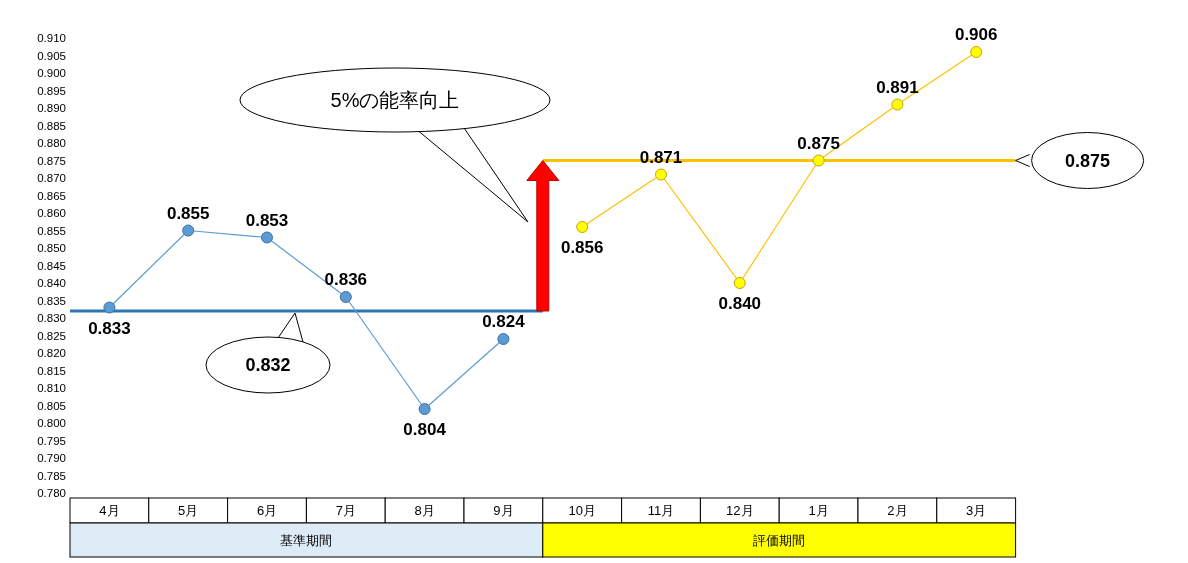 This screenshot has height=563, width=1188. What do you see at coordinates (51, 493) in the screenshot?
I see `y-tick-label: 0.780` at bounding box center [51, 493].